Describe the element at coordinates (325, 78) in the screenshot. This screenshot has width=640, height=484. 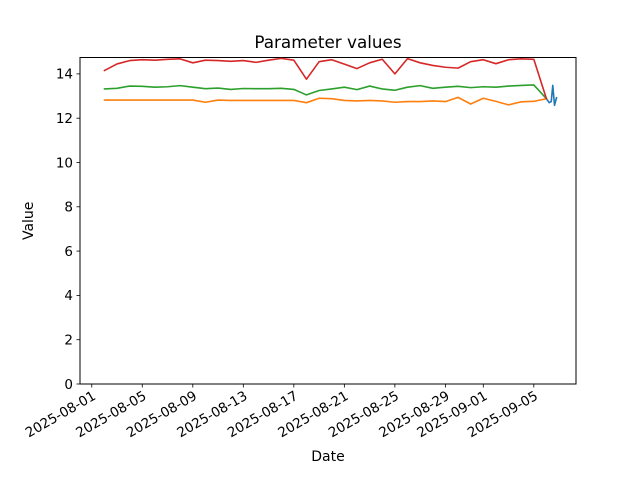
I see `series-line-parameter-4-red` at that location.